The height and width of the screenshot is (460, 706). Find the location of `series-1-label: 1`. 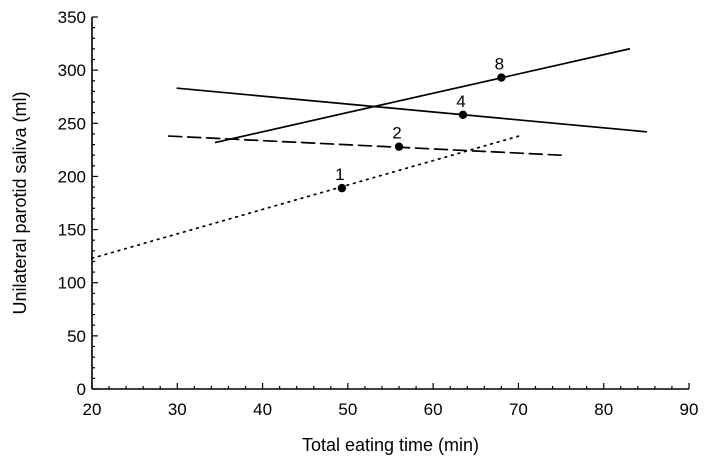

series-1-label: 1 is located at coordinates (339, 174).